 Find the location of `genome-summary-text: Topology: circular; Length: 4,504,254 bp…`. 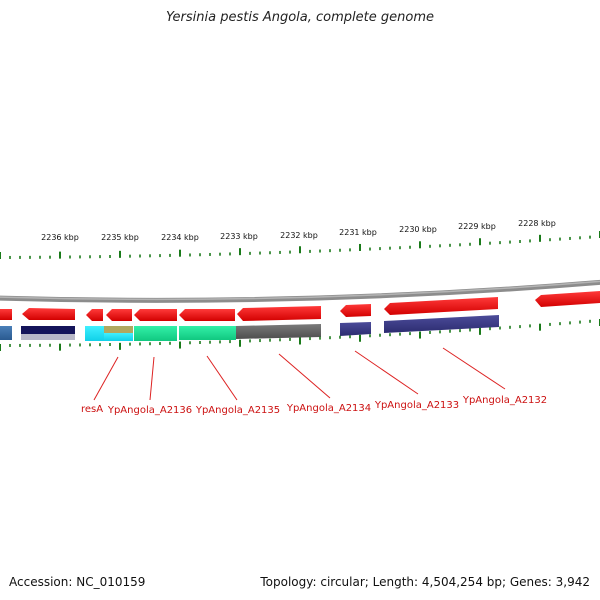

genome-summary-text: Topology: circular; Length: 4,504,254 bp… is located at coordinates (425, 582).